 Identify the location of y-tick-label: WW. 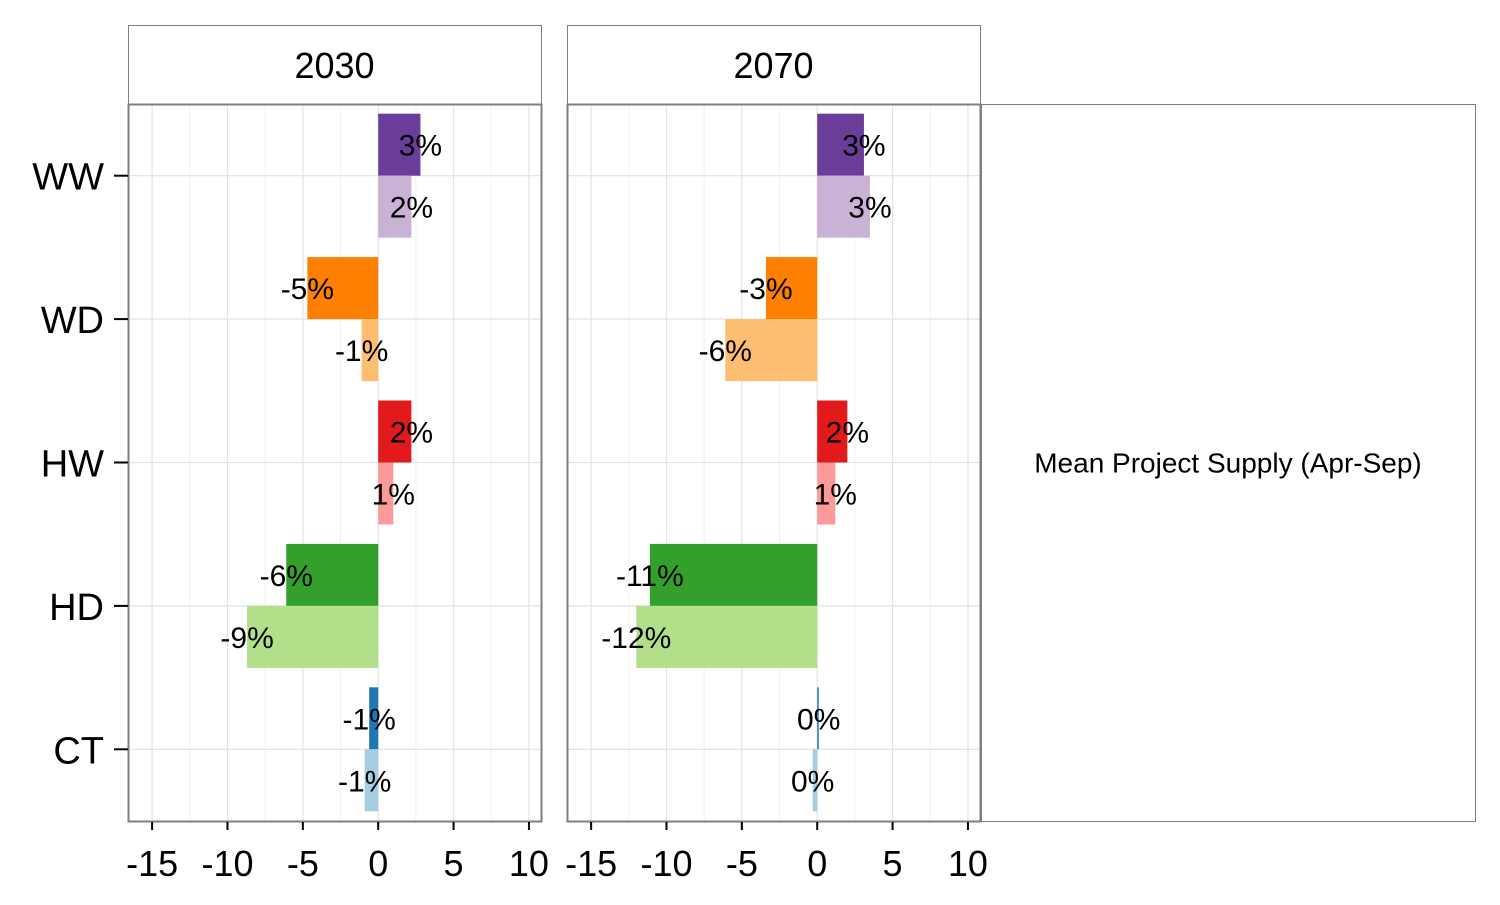
(68, 178).